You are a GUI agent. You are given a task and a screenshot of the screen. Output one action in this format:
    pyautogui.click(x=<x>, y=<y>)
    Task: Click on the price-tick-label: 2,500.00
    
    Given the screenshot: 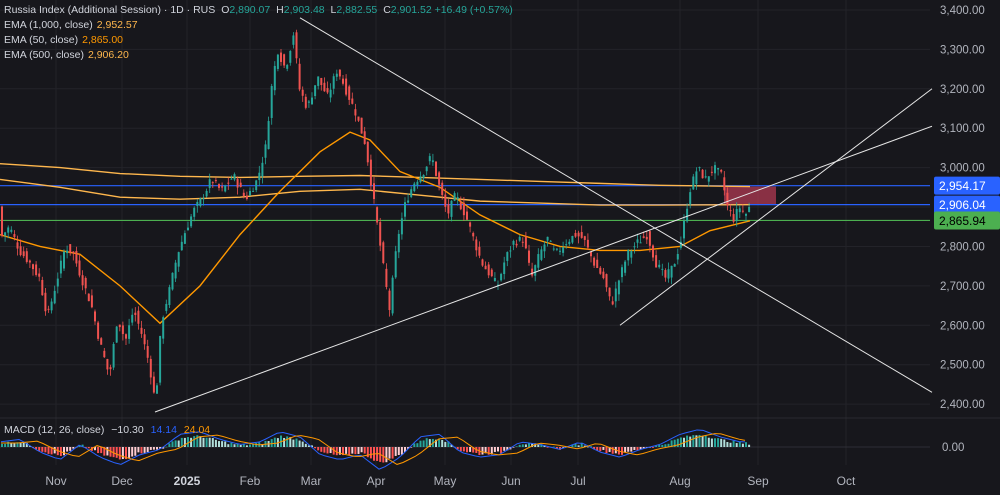 What is the action you would take?
    pyautogui.click(x=962, y=366)
    